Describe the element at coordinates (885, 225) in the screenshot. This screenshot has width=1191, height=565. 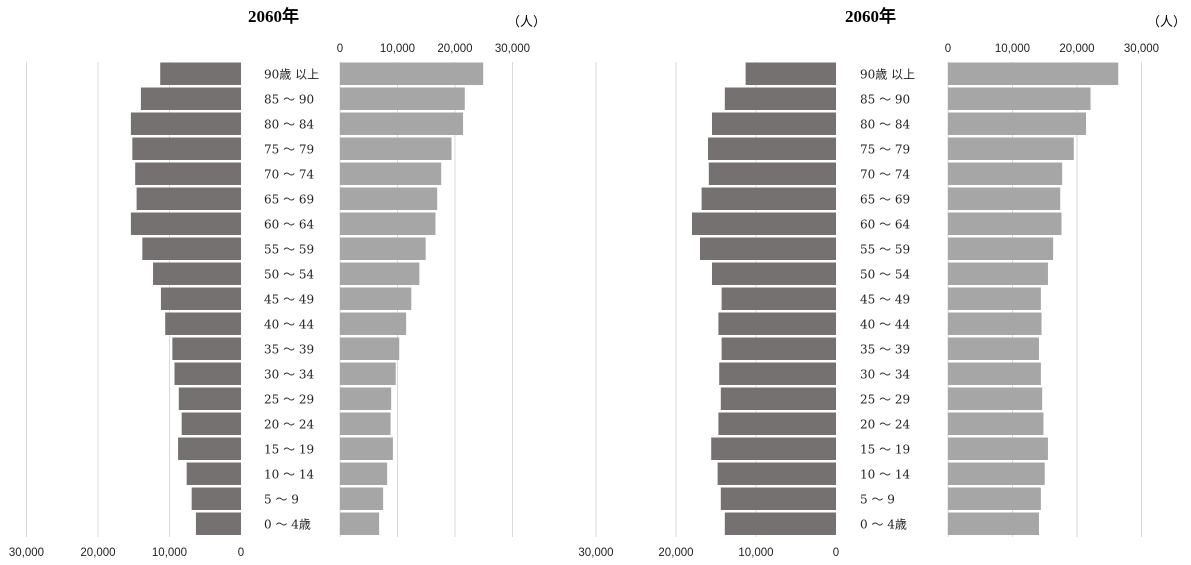
I see `age-group-label: 60 〜 64` at that location.